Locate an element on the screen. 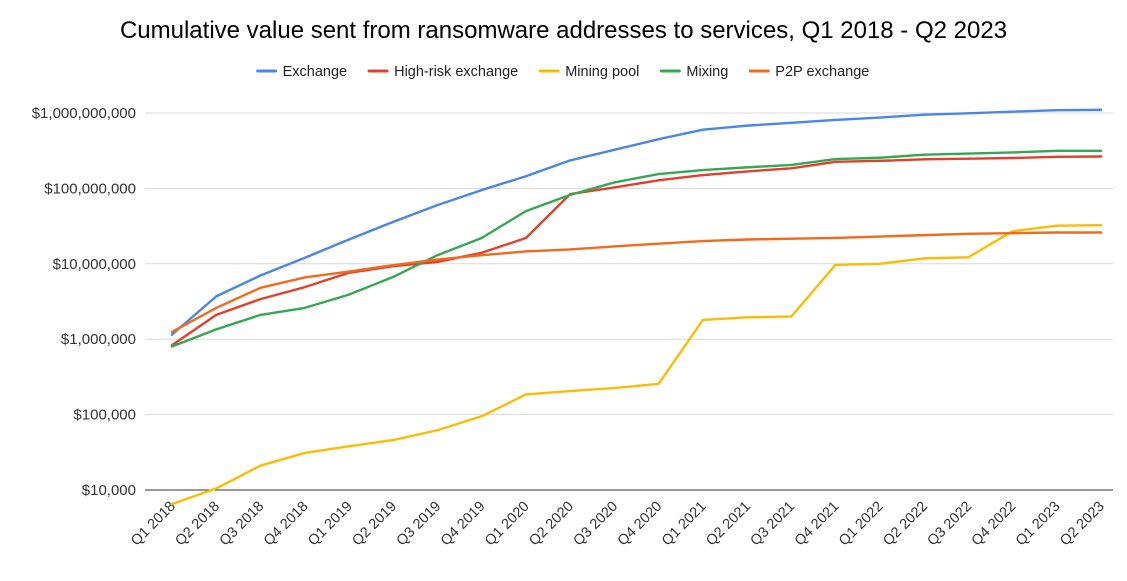 The height and width of the screenshot is (581, 1127). legend-item-exchange: Exchange is located at coordinates (302, 72).